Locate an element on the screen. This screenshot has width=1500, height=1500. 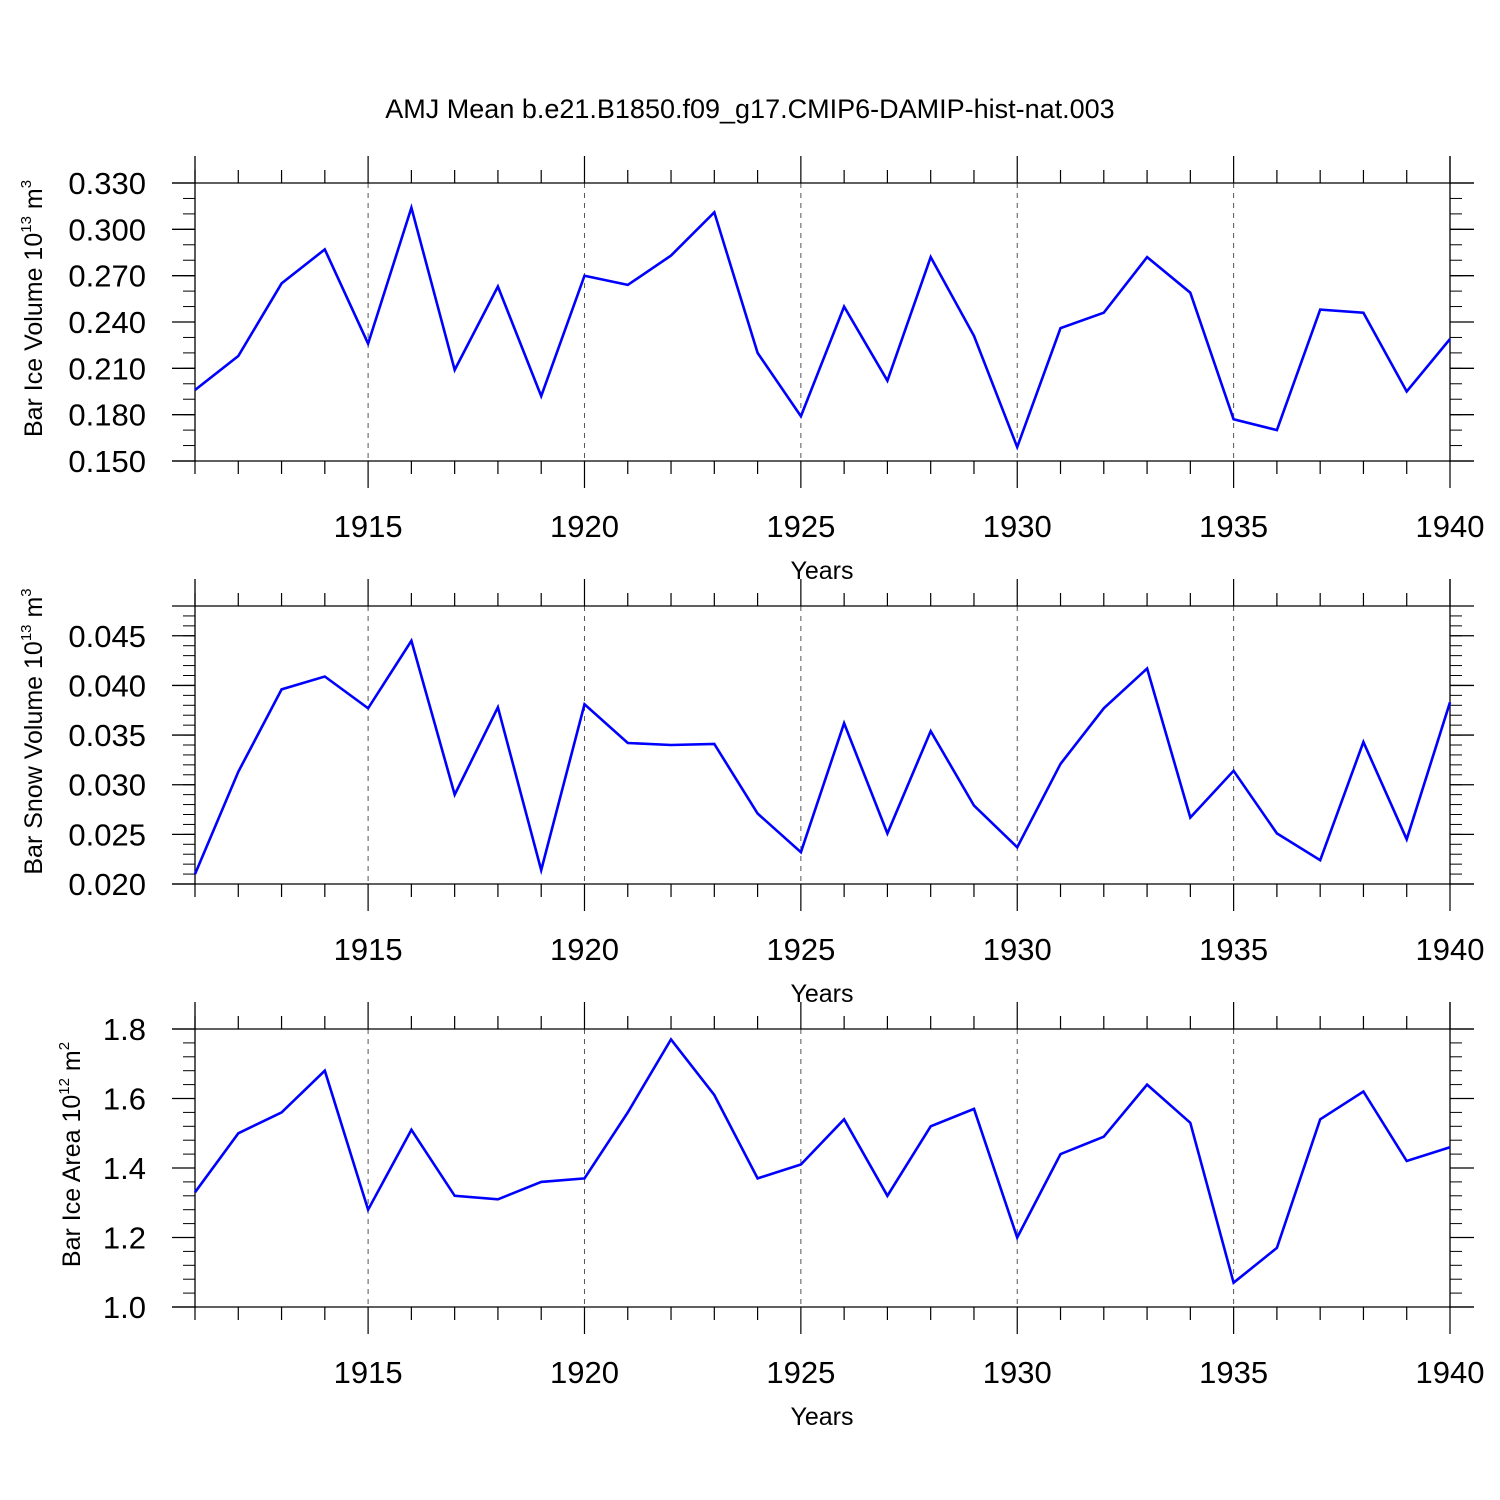
y-label-exponent: 12 is located at coordinates (64, 1086).